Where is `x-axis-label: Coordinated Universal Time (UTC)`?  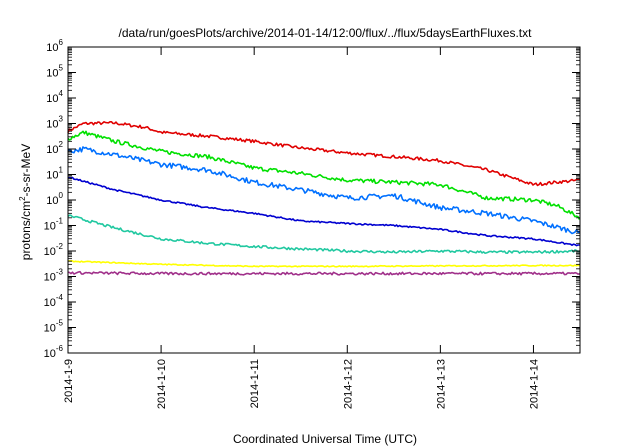
x-axis-label: Coordinated Universal Time (UTC) is located at coordinates (325, 439).